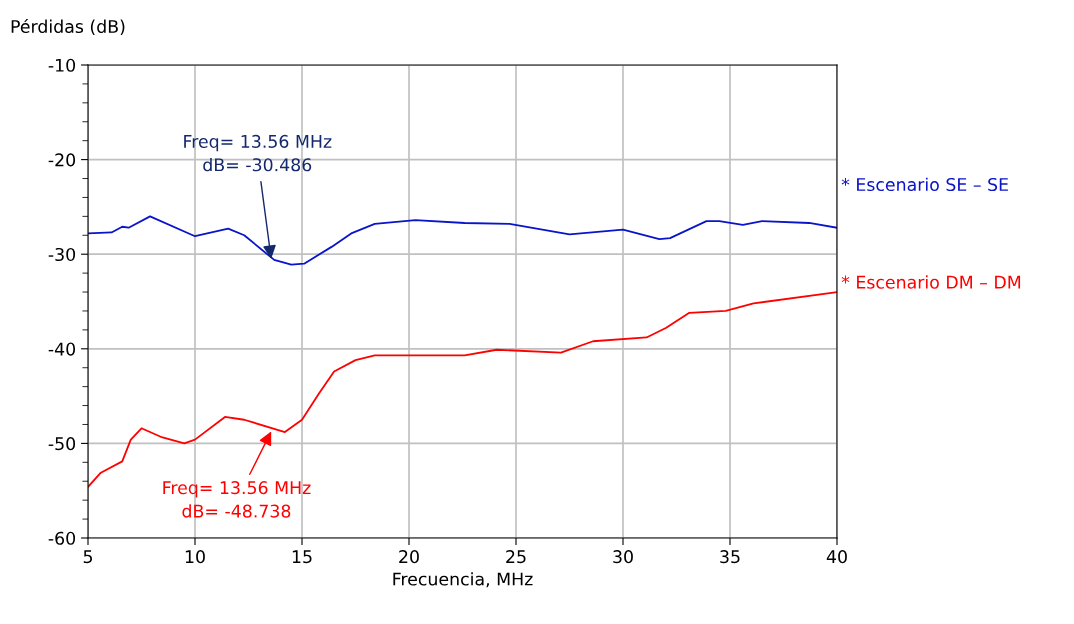 Image resolution: width=1074 pixels, height=624 pixels. Describe the element at coordinates (302, 557) in the screenshot. I see `x-tick-label: 15` at that location.